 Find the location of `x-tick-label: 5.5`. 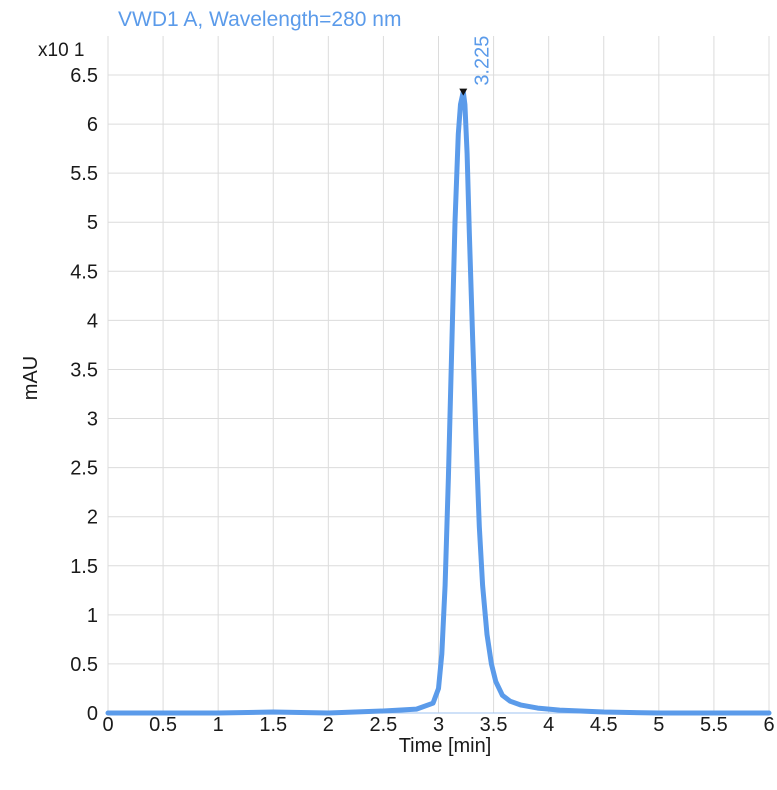

x-tick-label: 5.5 is located at coordinates (714, 725).